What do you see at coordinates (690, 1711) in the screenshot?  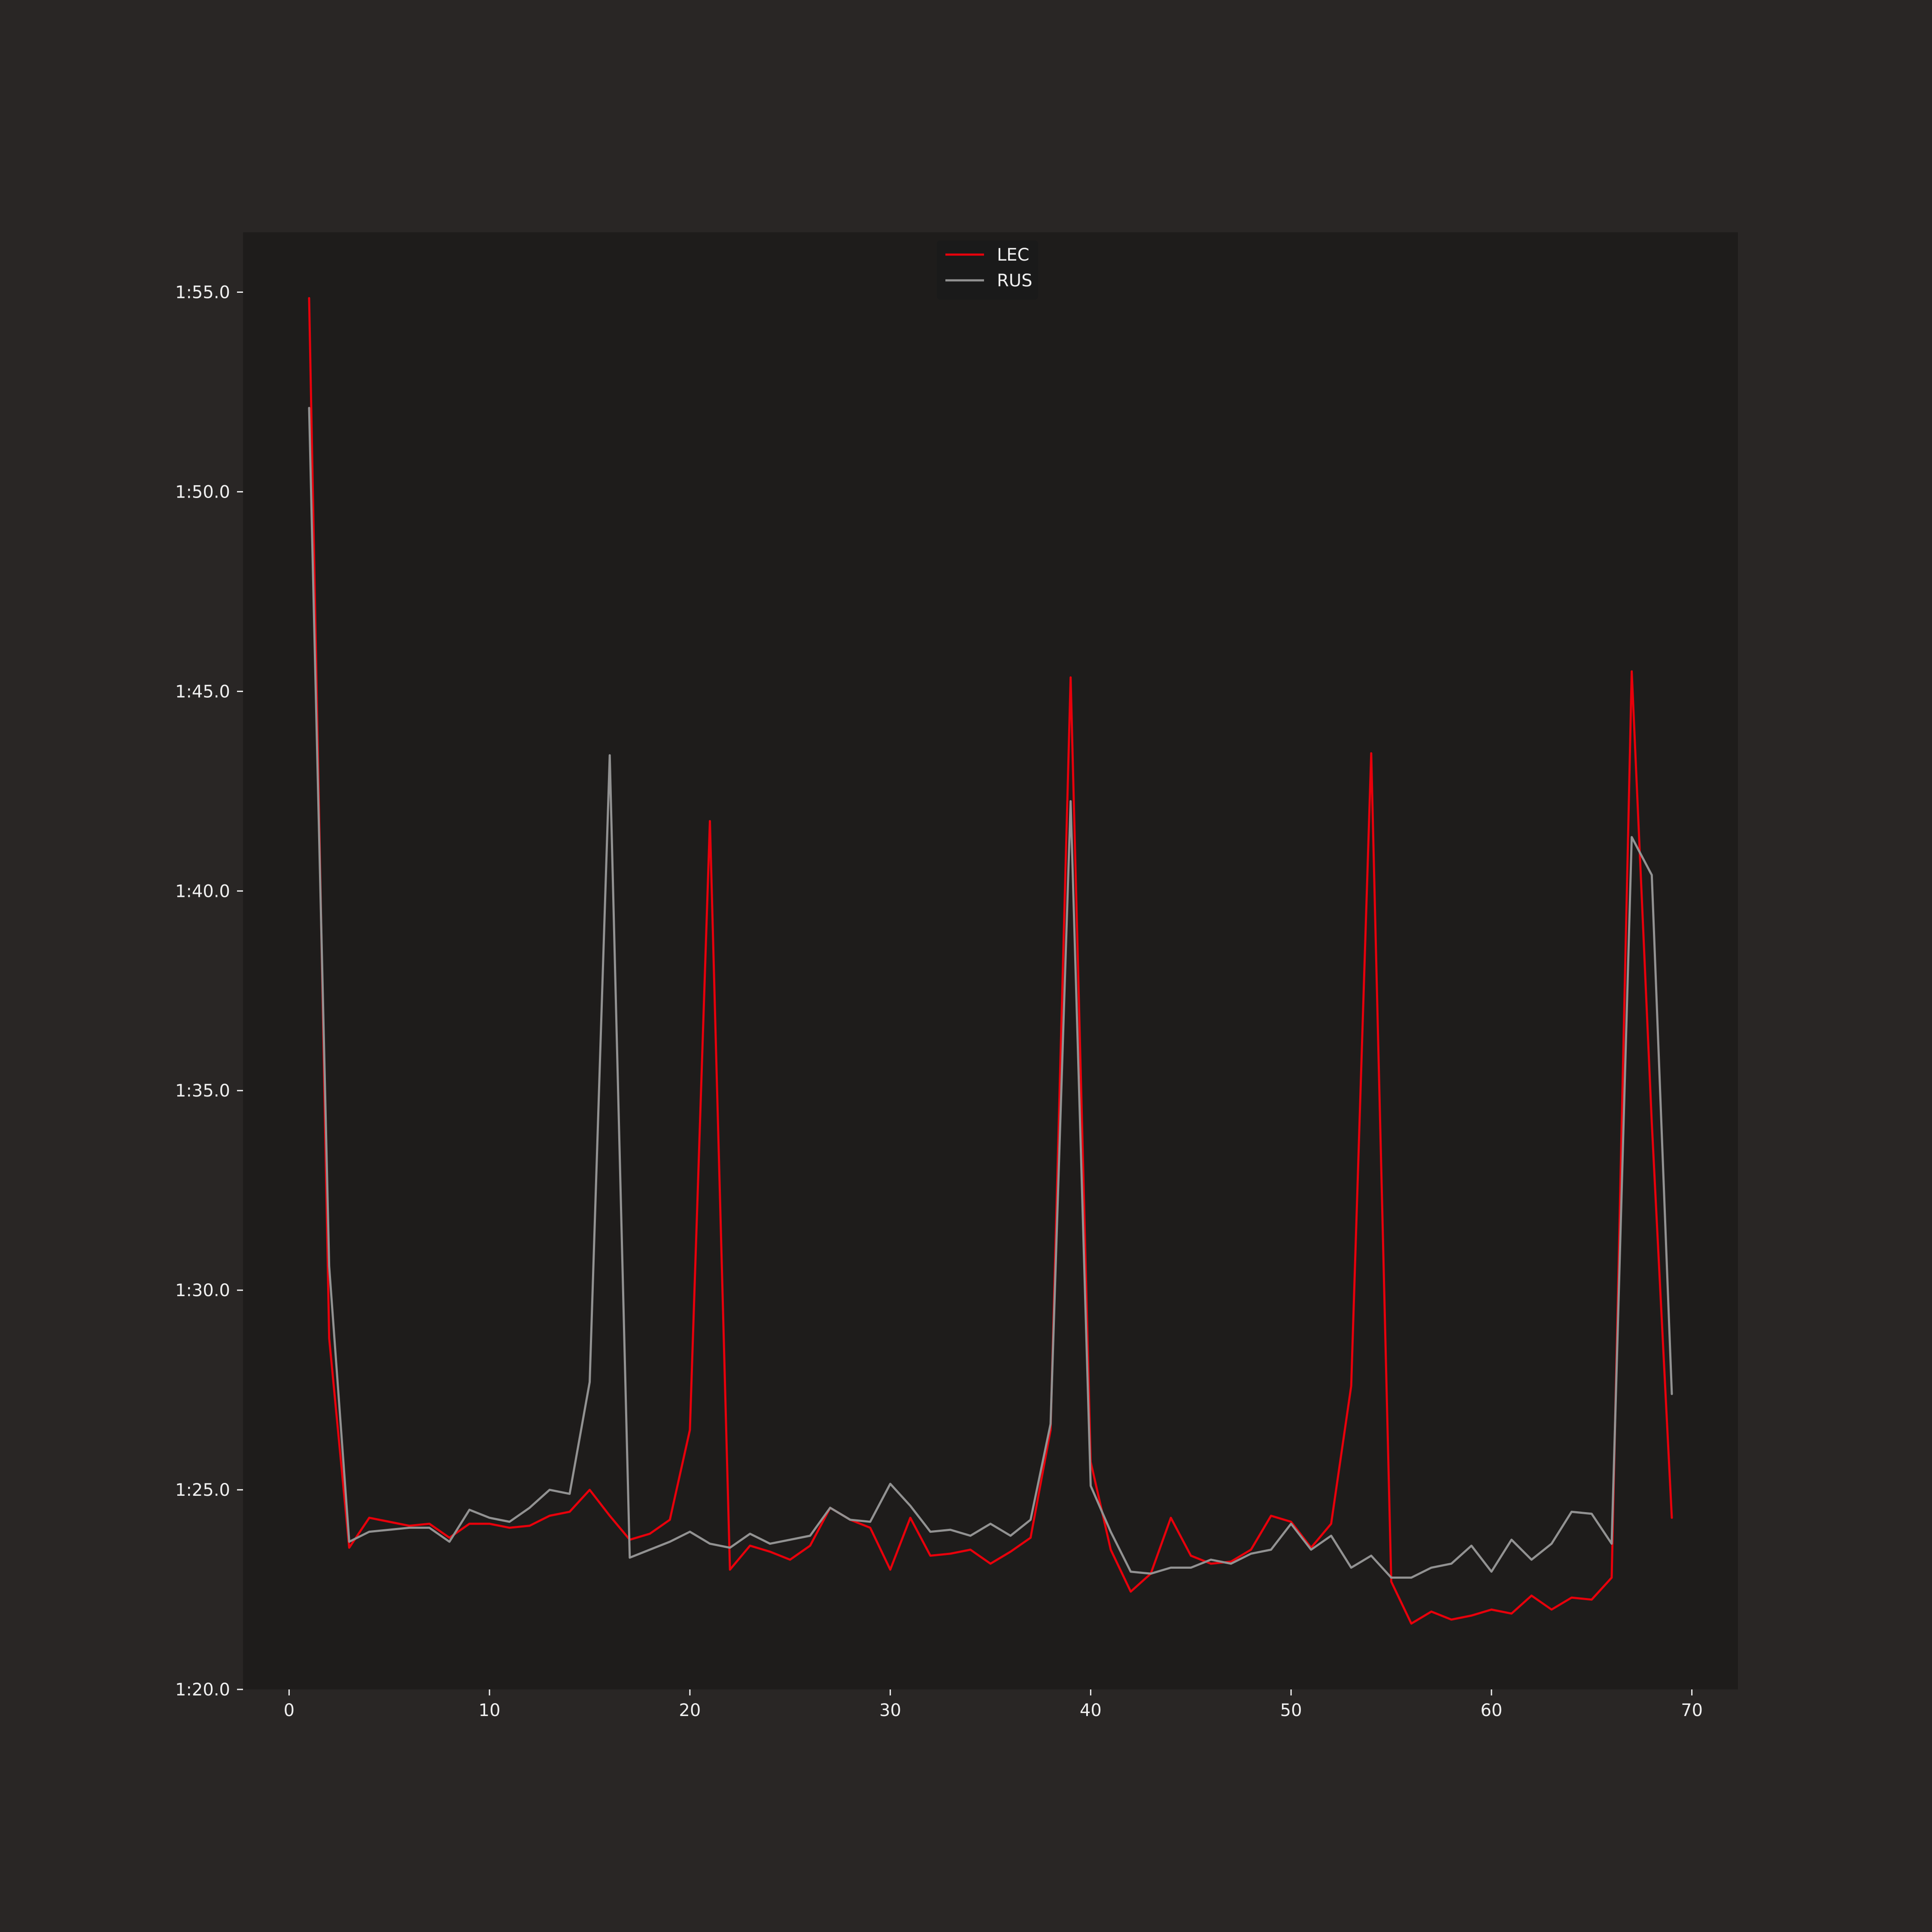 I see `x-tick-label: 20` at bounding box center [690, 1711].